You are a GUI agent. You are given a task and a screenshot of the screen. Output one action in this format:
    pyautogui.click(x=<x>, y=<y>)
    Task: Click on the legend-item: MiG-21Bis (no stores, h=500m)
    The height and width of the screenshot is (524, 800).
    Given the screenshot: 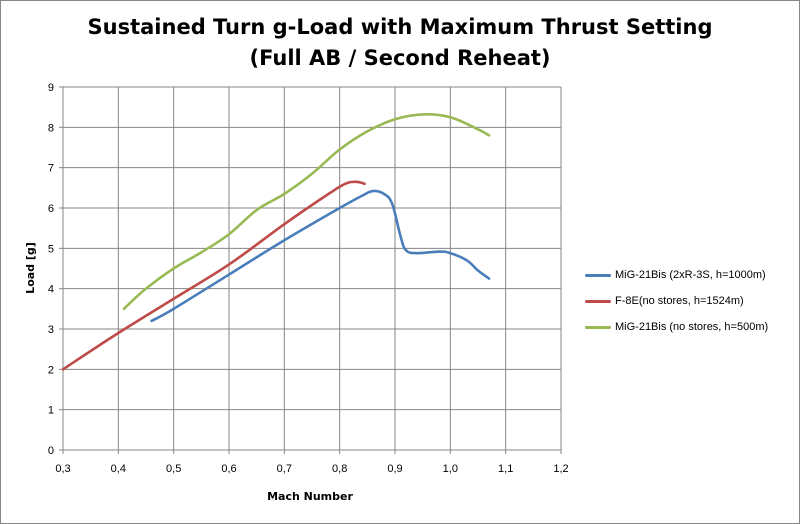 What is the action you would take?
    pyautogui.click(x=690, y=327)
    